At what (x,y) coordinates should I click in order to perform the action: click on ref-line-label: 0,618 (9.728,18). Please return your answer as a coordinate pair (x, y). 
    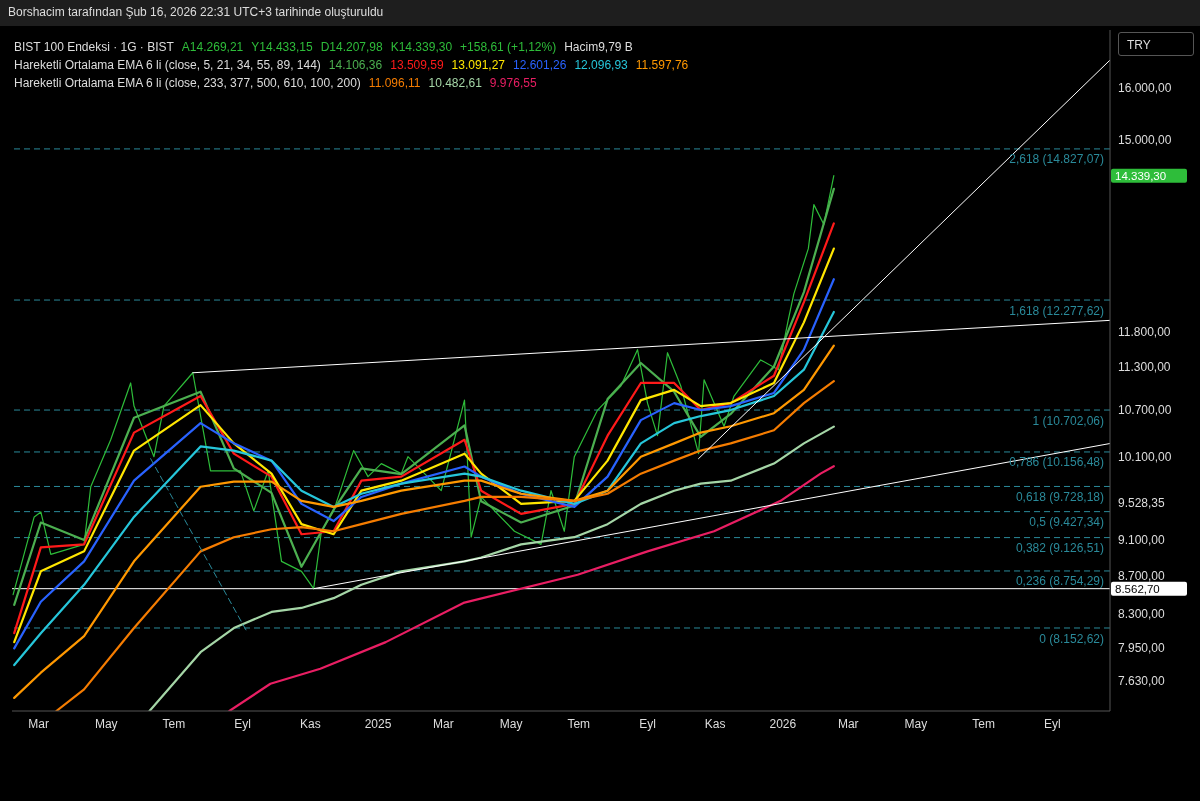
    Looking at the image, I should click on (1059, 496).